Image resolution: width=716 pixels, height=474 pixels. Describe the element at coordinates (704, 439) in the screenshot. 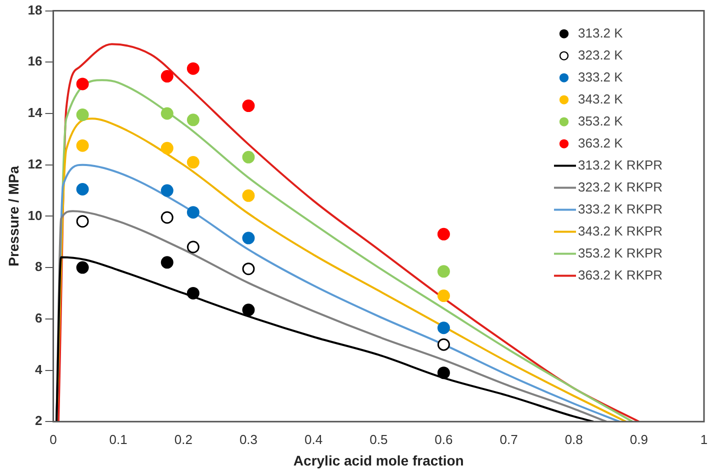

I see `x-tick-label: 1` at that location.